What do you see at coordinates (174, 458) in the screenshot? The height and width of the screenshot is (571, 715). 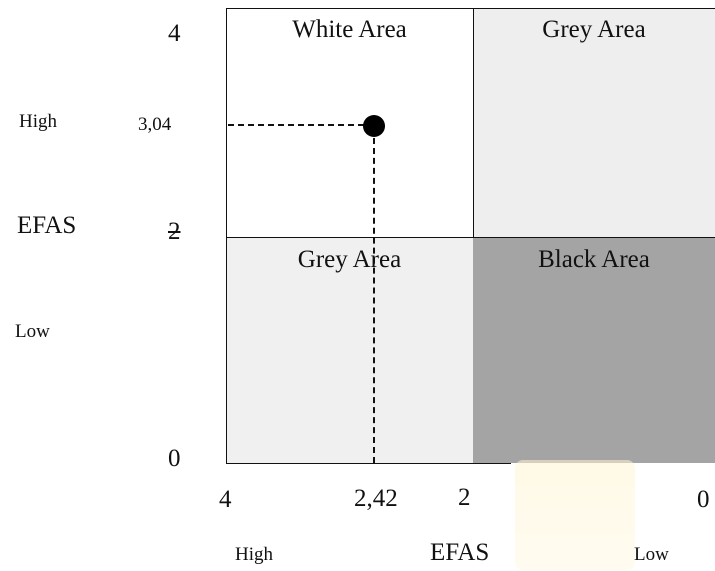 I see `y-tick-0: 0` at bounding box center [174, 458].